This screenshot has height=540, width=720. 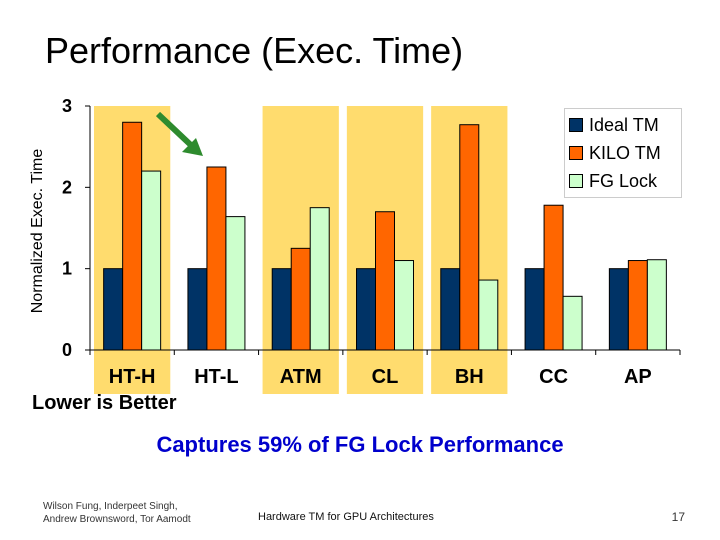 I want to click on footer-authors-line-1: Wilson Fung, Inderpeet Singh,, so click(x=110, y=506).